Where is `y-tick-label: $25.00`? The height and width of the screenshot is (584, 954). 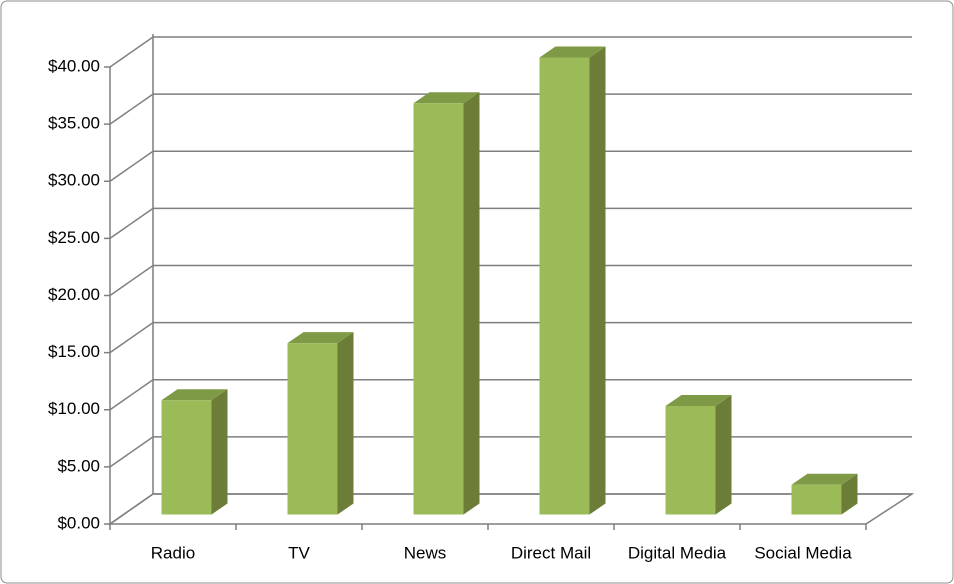 y-tick-label: $25.00 is located at coordinates (74, 237).